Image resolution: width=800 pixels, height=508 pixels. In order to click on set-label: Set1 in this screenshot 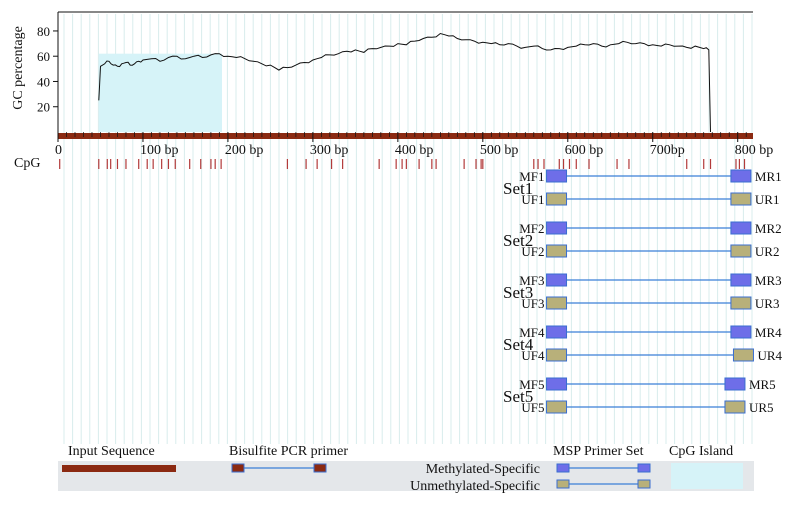, I will do `click(518, 188)`.